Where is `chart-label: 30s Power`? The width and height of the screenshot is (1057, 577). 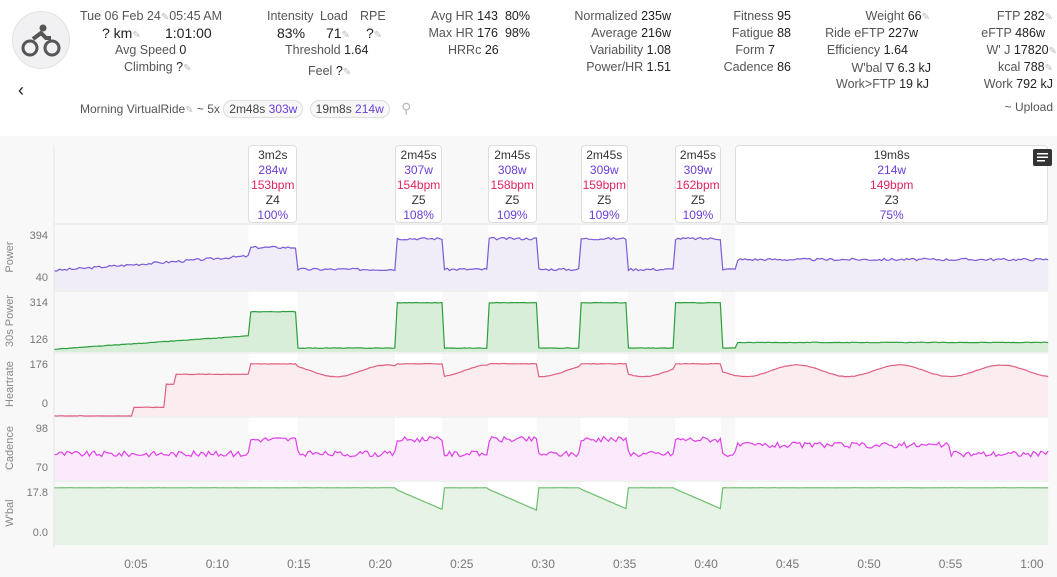
chart-label: 30s Power is located at coordinates (10, 321).